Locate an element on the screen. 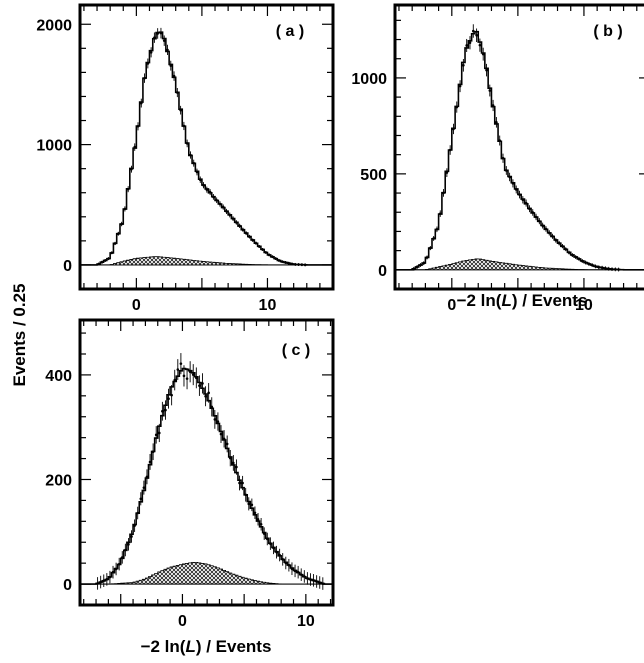 The width and height of the screenshot is (644, 663). panel-c-x-tick-label: 10 is located at coordinates (306, 621).